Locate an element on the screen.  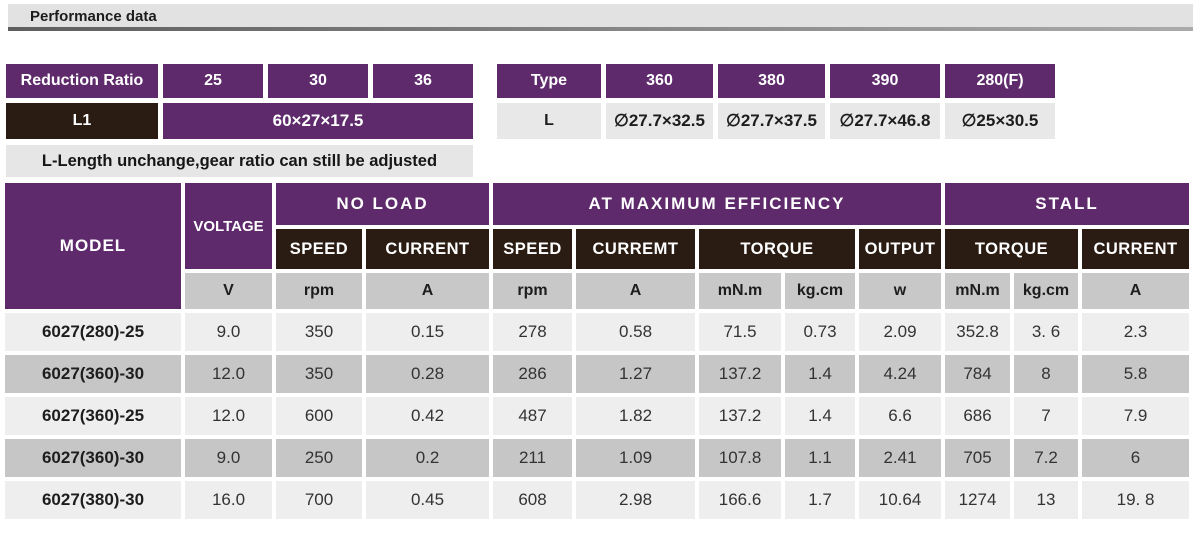
value-cell: 166.6 is located at coordinates (740, 500).